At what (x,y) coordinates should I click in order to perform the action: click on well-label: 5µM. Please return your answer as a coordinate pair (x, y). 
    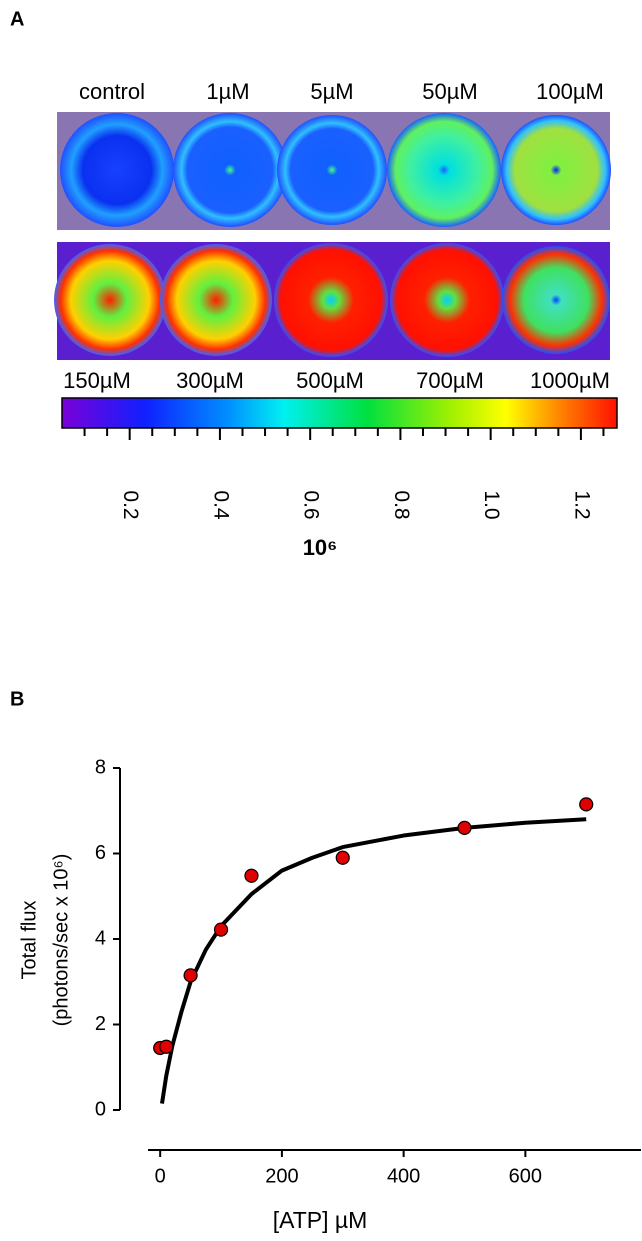
    Looking at the image, I should click on (331, 91).